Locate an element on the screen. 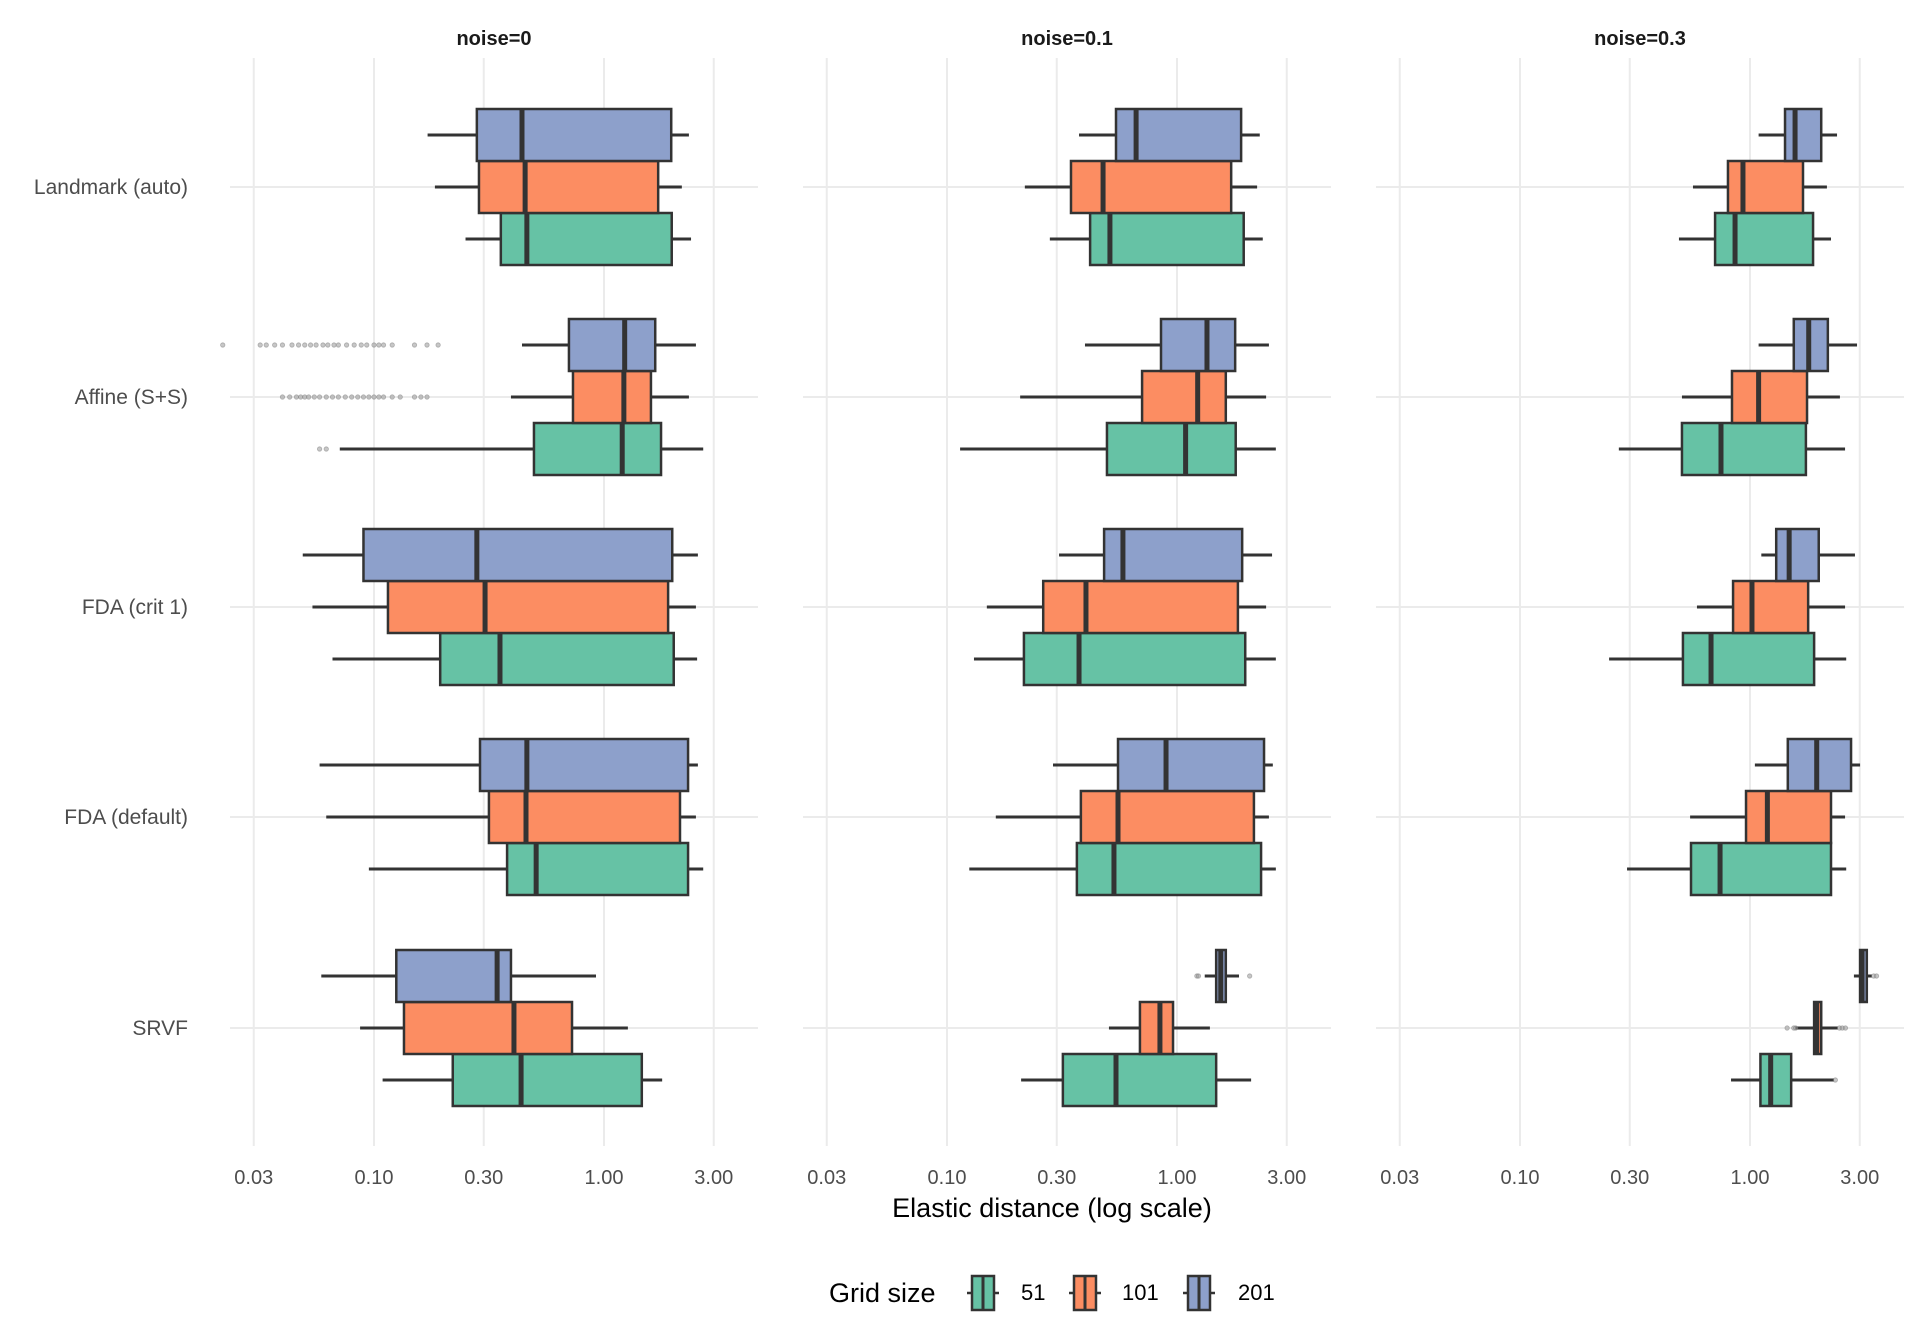 This screenshot has height=1344, width=1920. legend: Grid size 51 101 201 is located at coordinates (1052, 1293).